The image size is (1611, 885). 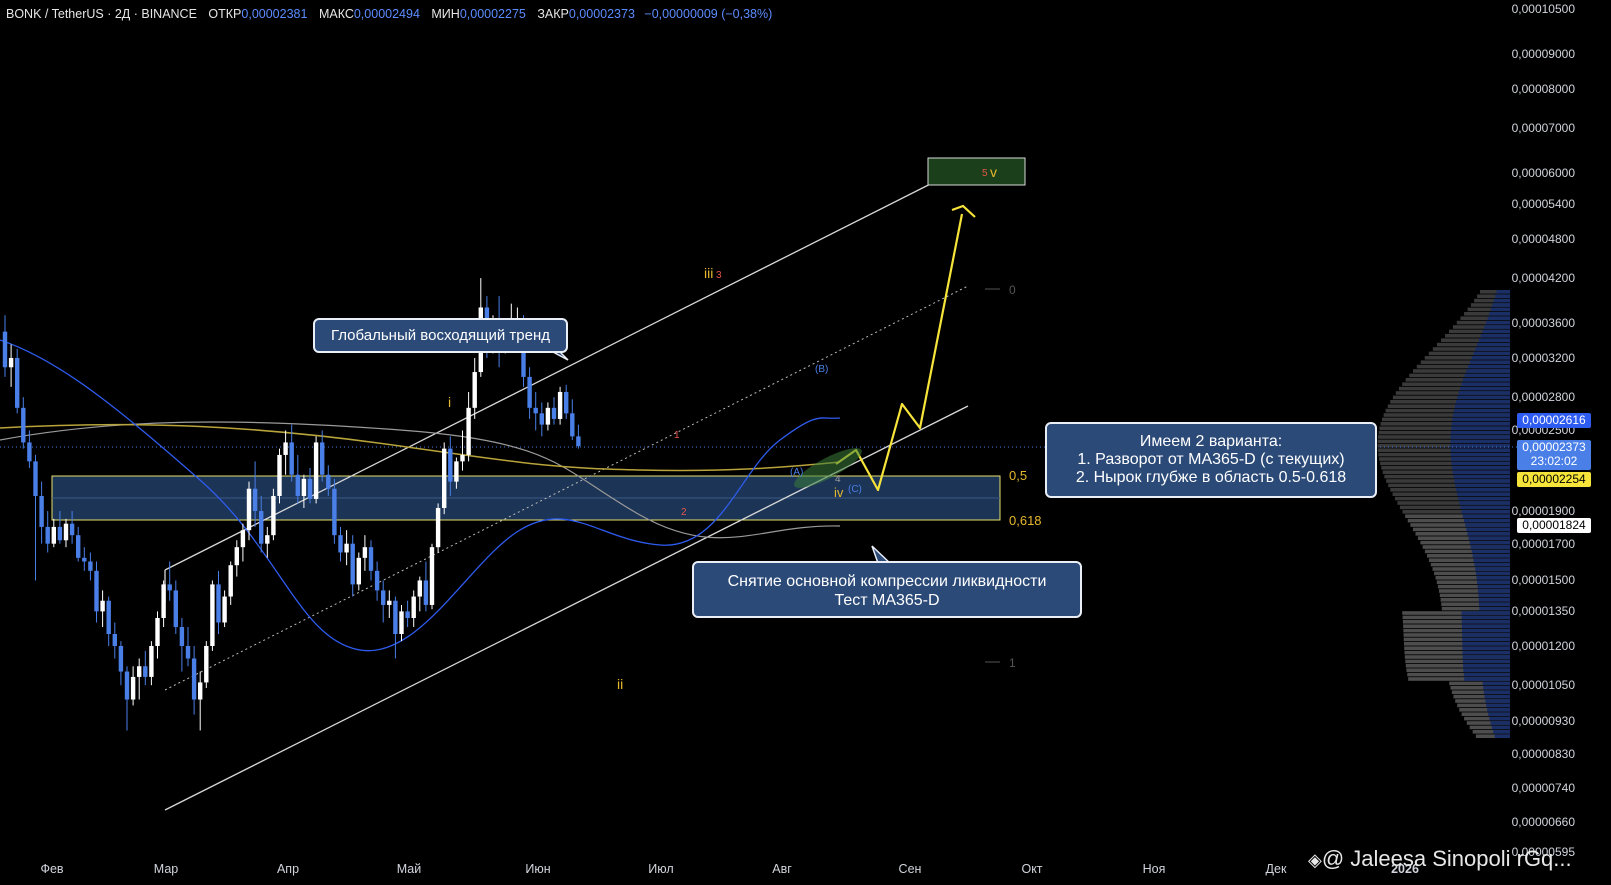 I want to click on wave-iii-label: iii, so click(x=708, y=273).